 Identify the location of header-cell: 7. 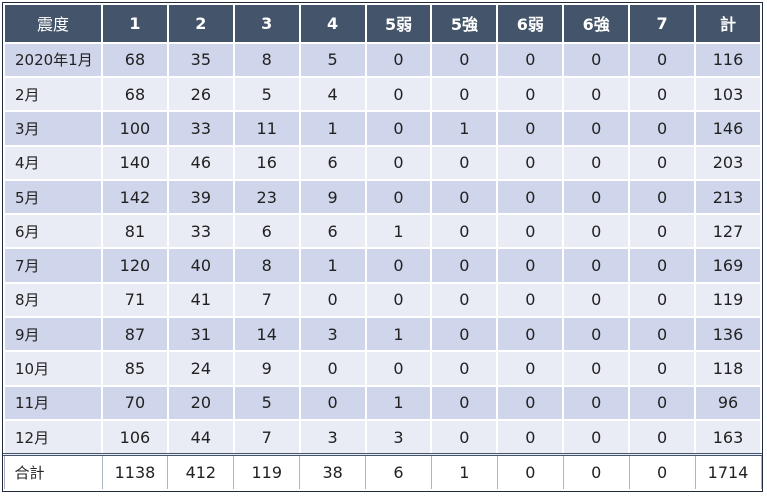
(662, 23).